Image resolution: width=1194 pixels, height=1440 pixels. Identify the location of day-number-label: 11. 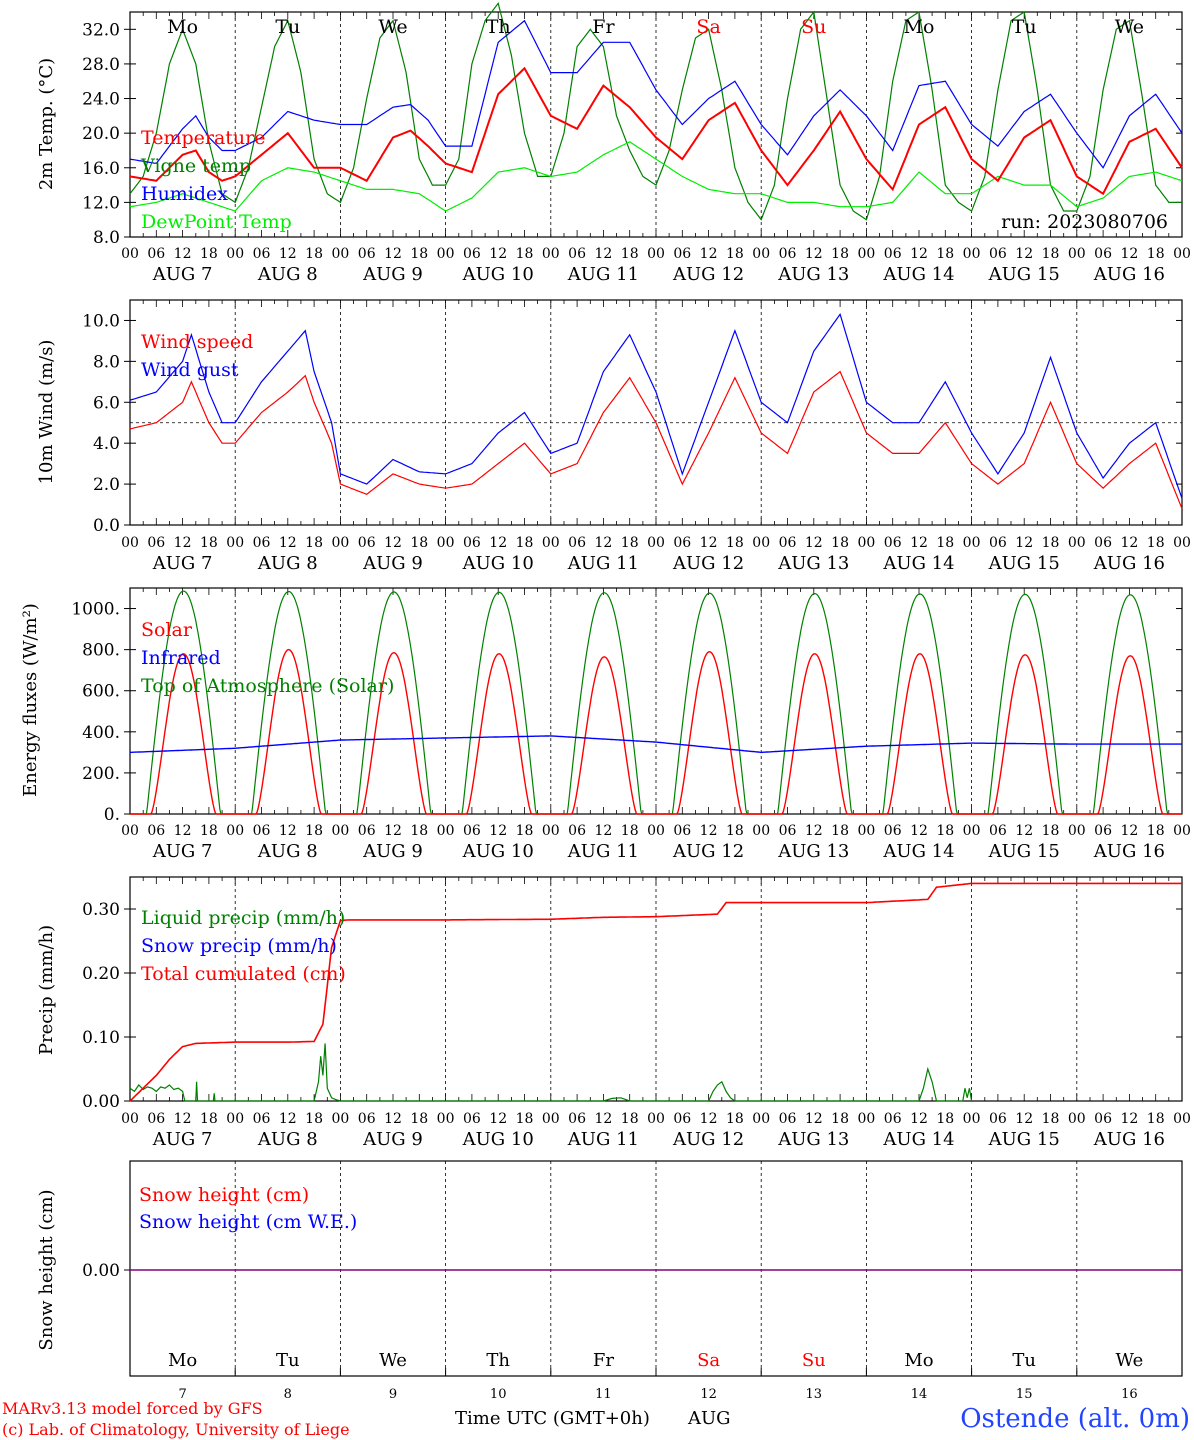
(603, 1394).